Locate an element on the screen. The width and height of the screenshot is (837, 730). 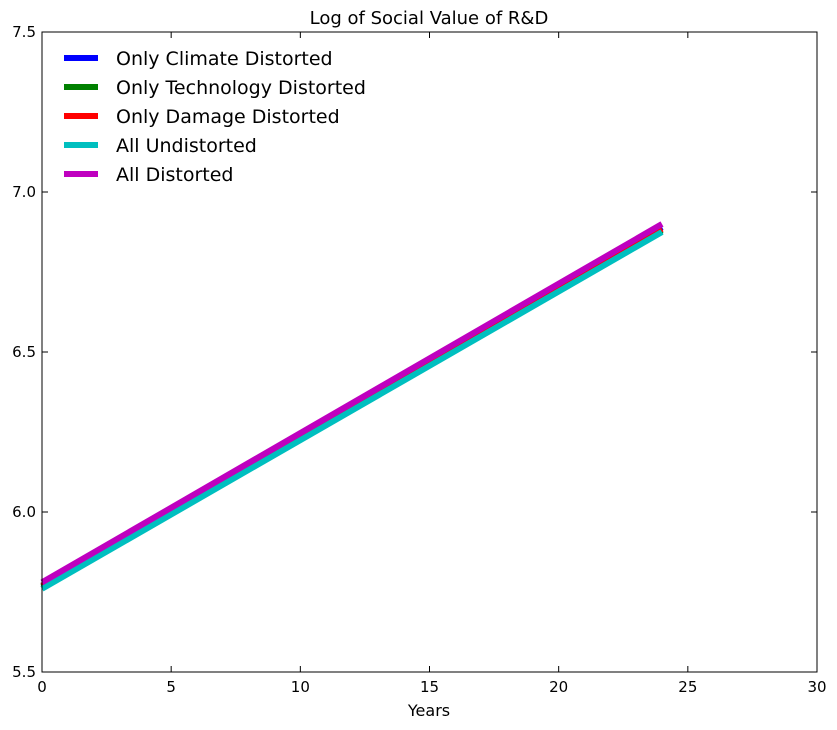
legend-label-only-damage-distorted: Only Damage Distorted is located at coordinates (228, 117).